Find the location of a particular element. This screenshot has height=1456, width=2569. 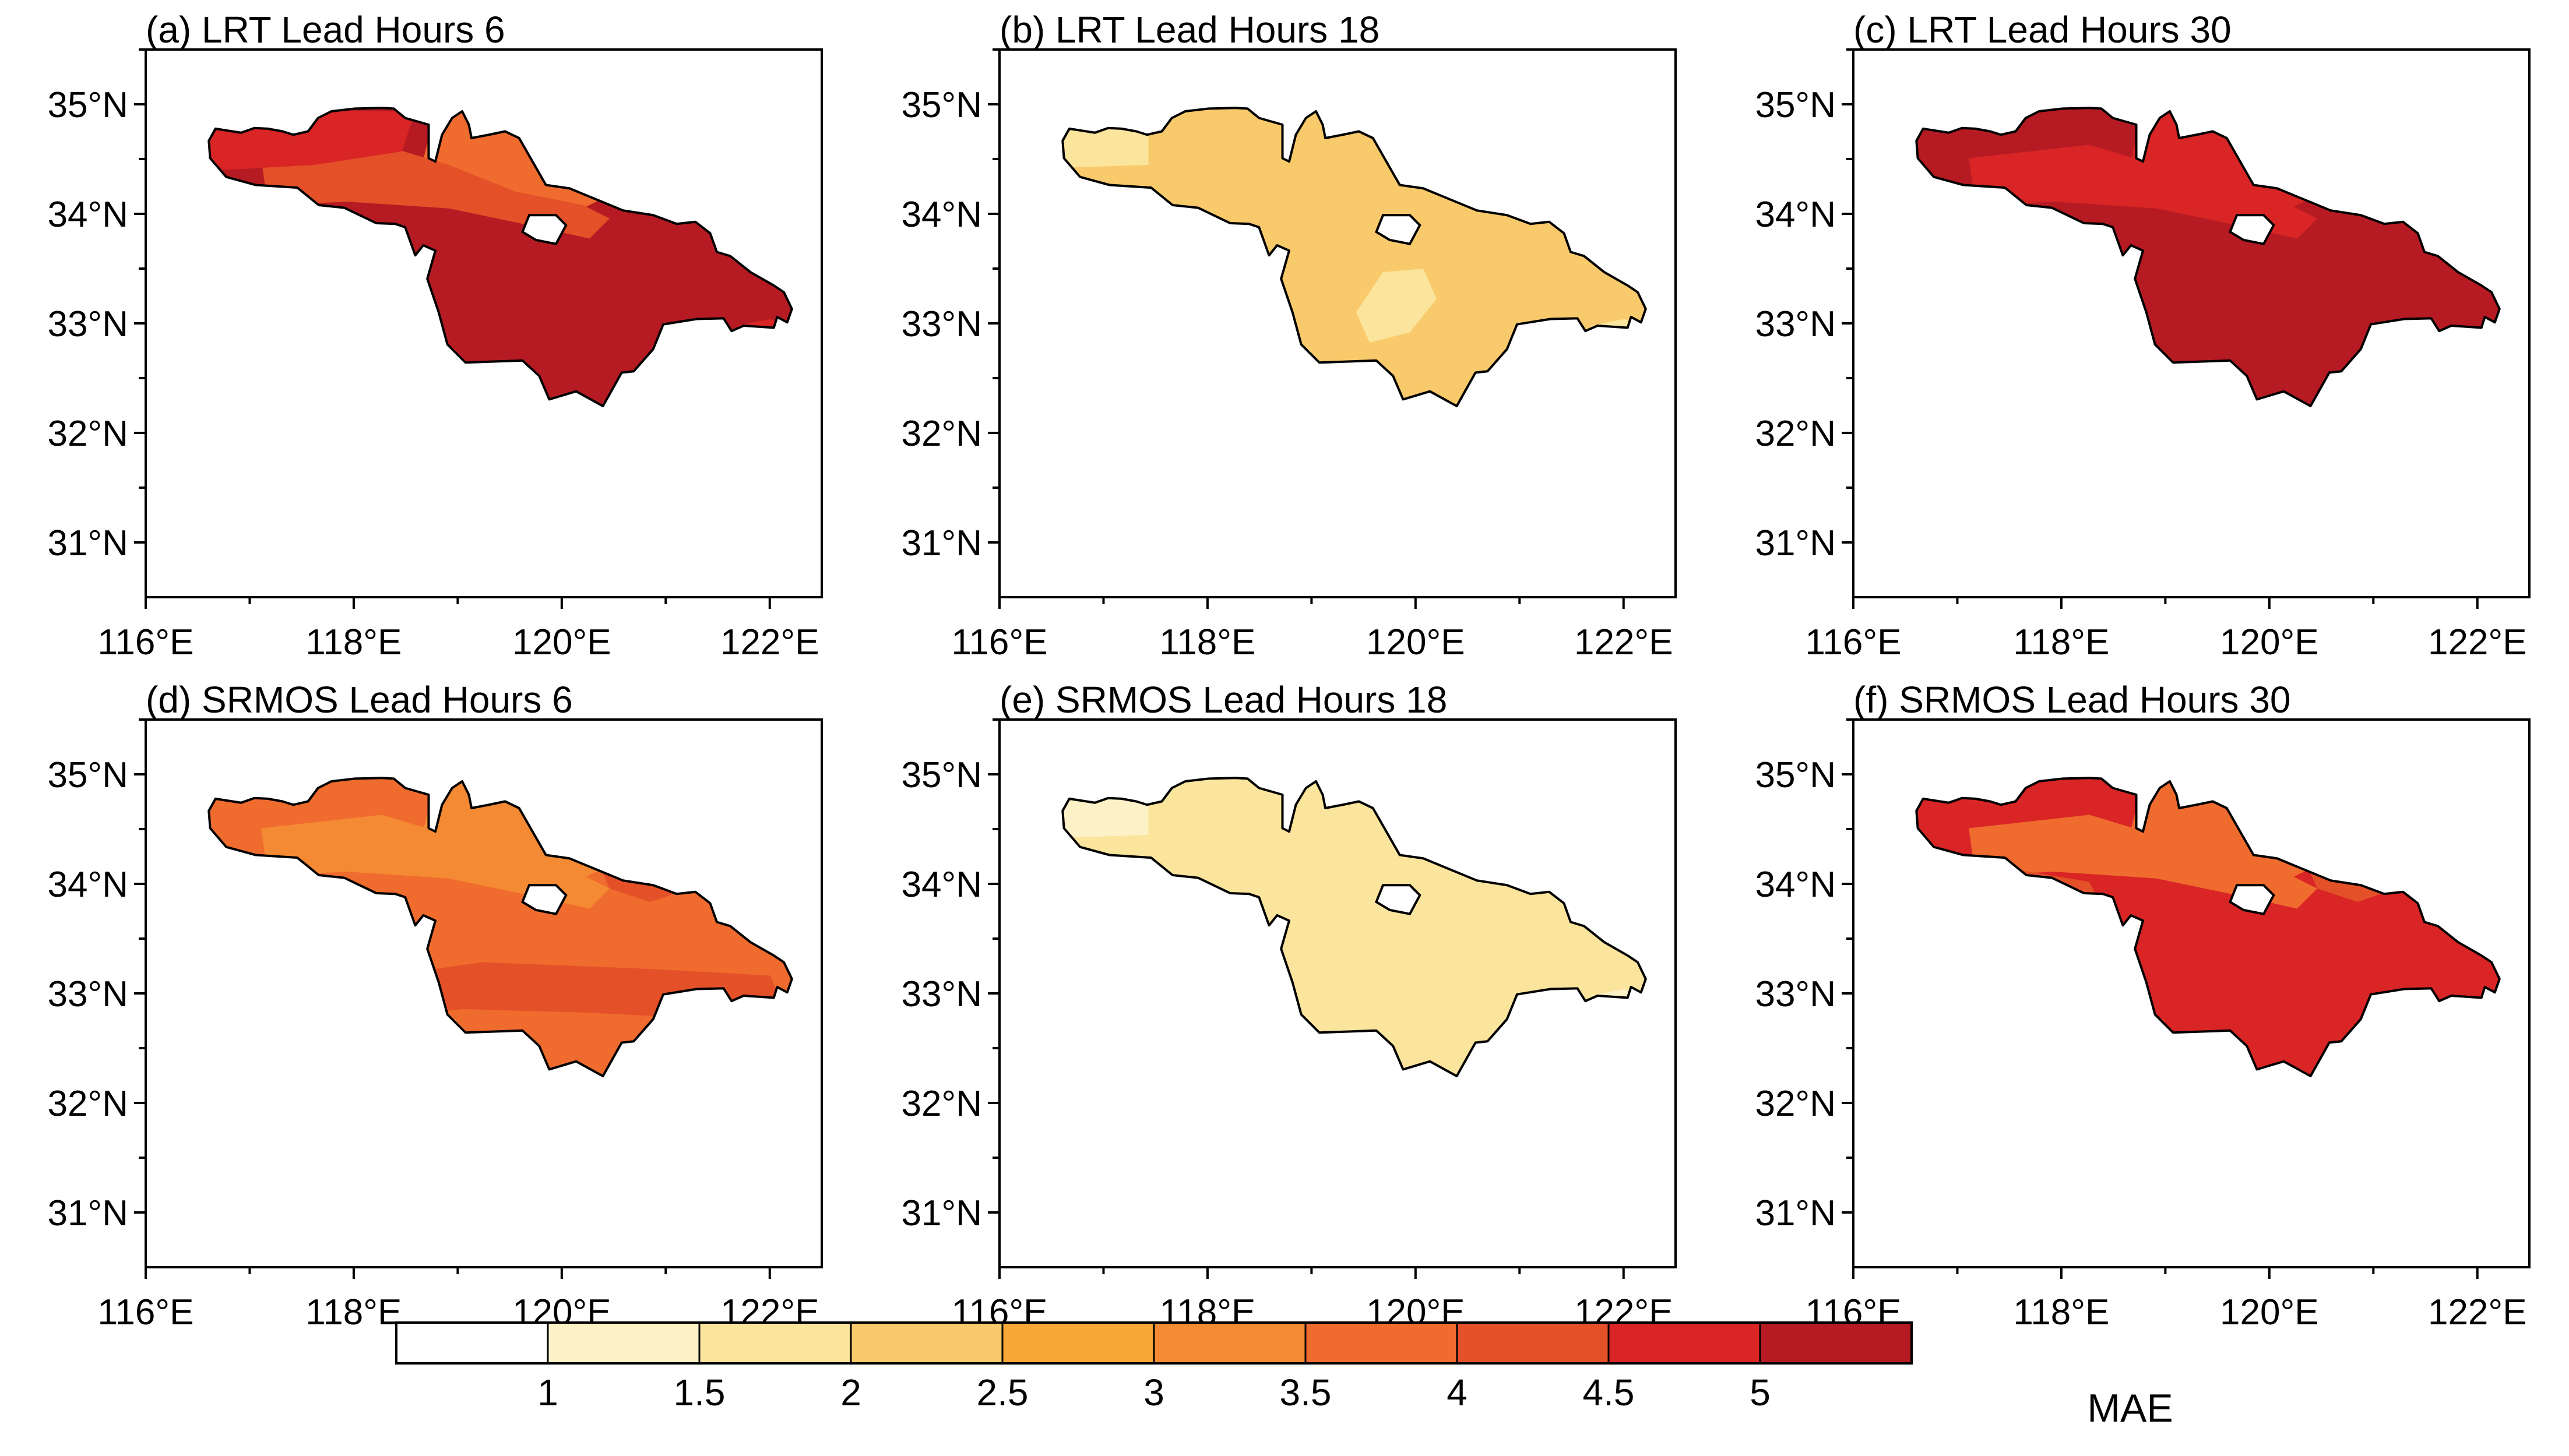

colorbar-label: 1 is located at coordinates (547, 1392).